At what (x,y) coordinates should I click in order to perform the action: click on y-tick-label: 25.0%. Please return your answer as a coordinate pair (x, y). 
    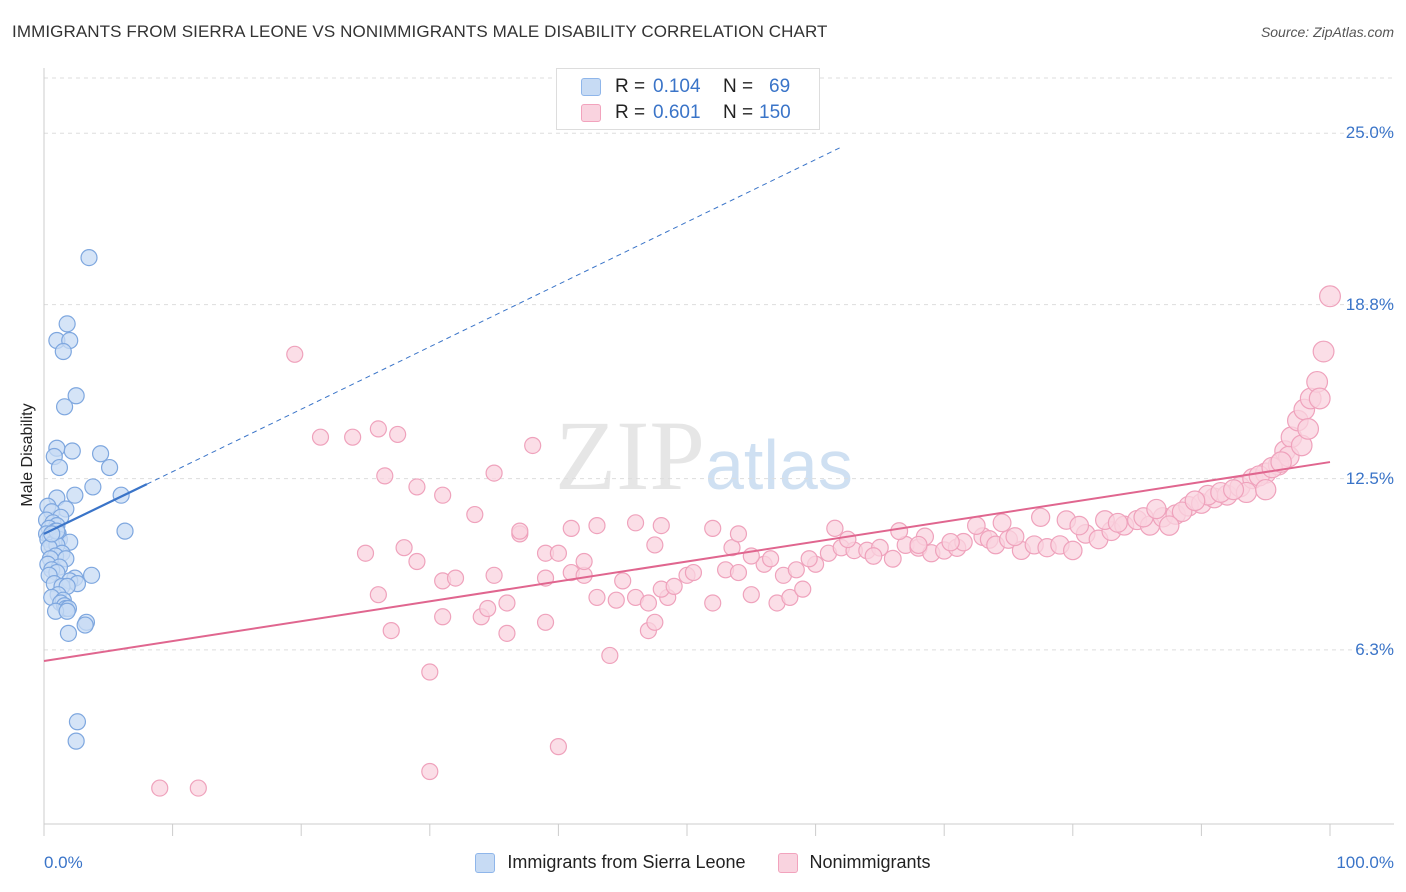
    Looking at the image, I should click on (1369, 133).